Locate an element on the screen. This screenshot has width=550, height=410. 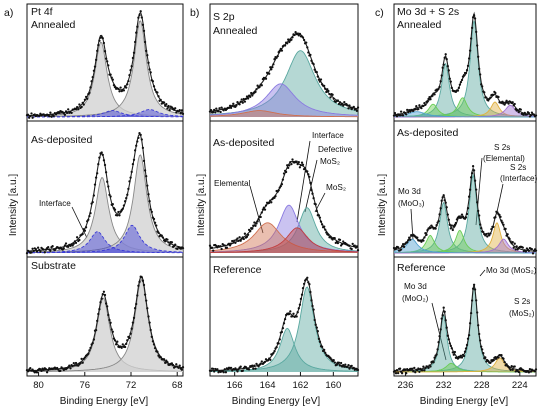
ann-b-defective: Defective is located at coordinates (335, 149).